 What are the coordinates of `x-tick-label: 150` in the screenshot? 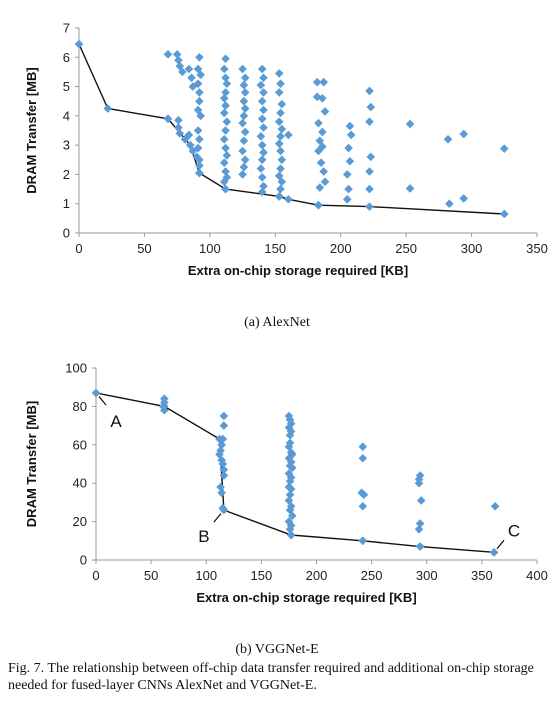 It's located at (262, 575).